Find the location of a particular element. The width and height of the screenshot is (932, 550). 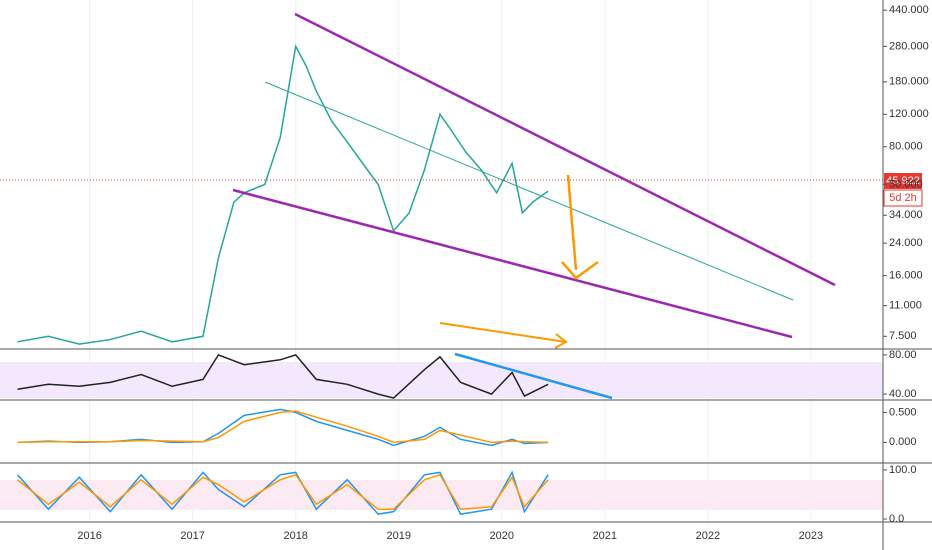

y-tick-label: 34.000 is located at coordinates (906, 215).